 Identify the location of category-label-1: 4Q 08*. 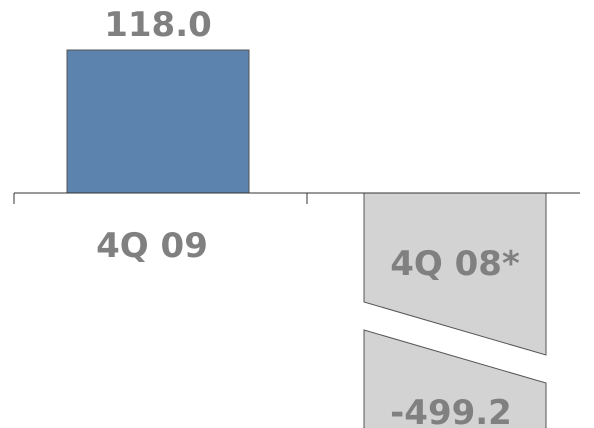
(455, 264).